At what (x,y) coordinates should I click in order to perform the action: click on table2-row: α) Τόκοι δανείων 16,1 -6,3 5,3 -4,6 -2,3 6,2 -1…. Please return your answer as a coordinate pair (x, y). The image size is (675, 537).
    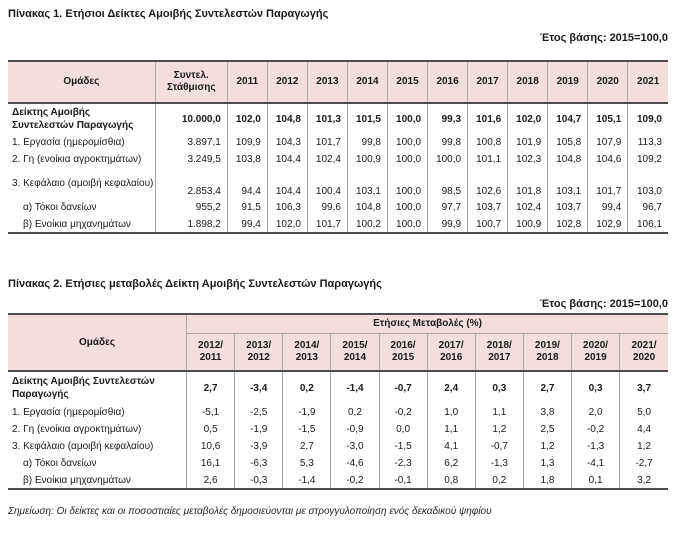
    Looking at the image, I should click on (338, 464).